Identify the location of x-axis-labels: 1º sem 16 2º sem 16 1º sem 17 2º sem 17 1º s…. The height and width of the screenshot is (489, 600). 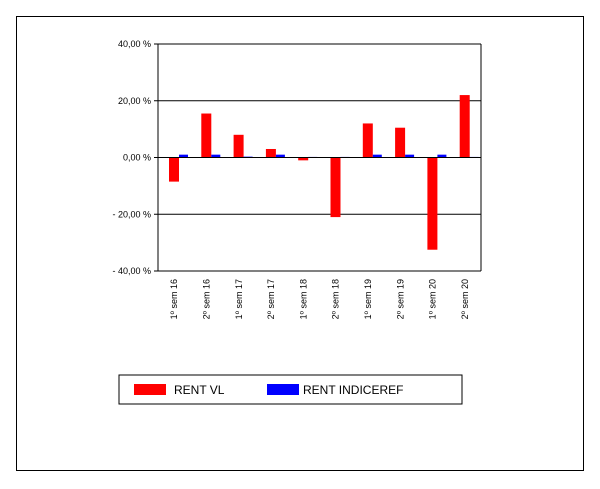
(319, 299).